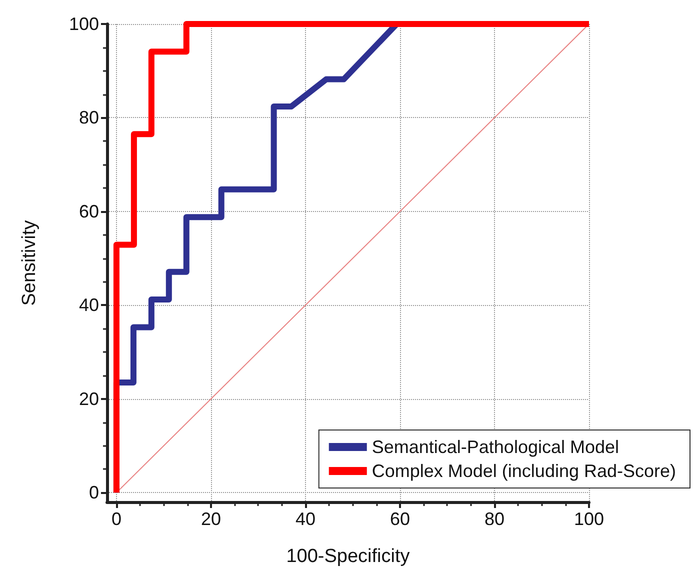 The height and width of the screenshot is (572, 697). I want to click on x-tick-label: 100, so click(589, 519).